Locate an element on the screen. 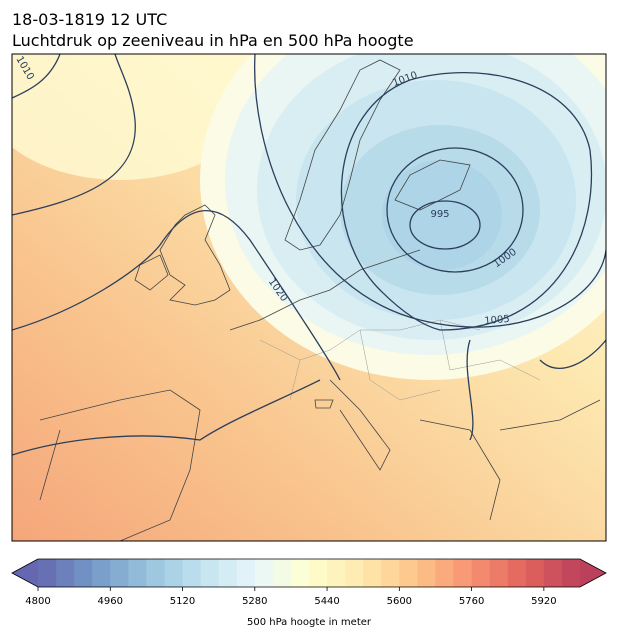 This screenshot has width=618, height=639. colorbar-tick-label: 5120 is located at coordinates (182, 601).